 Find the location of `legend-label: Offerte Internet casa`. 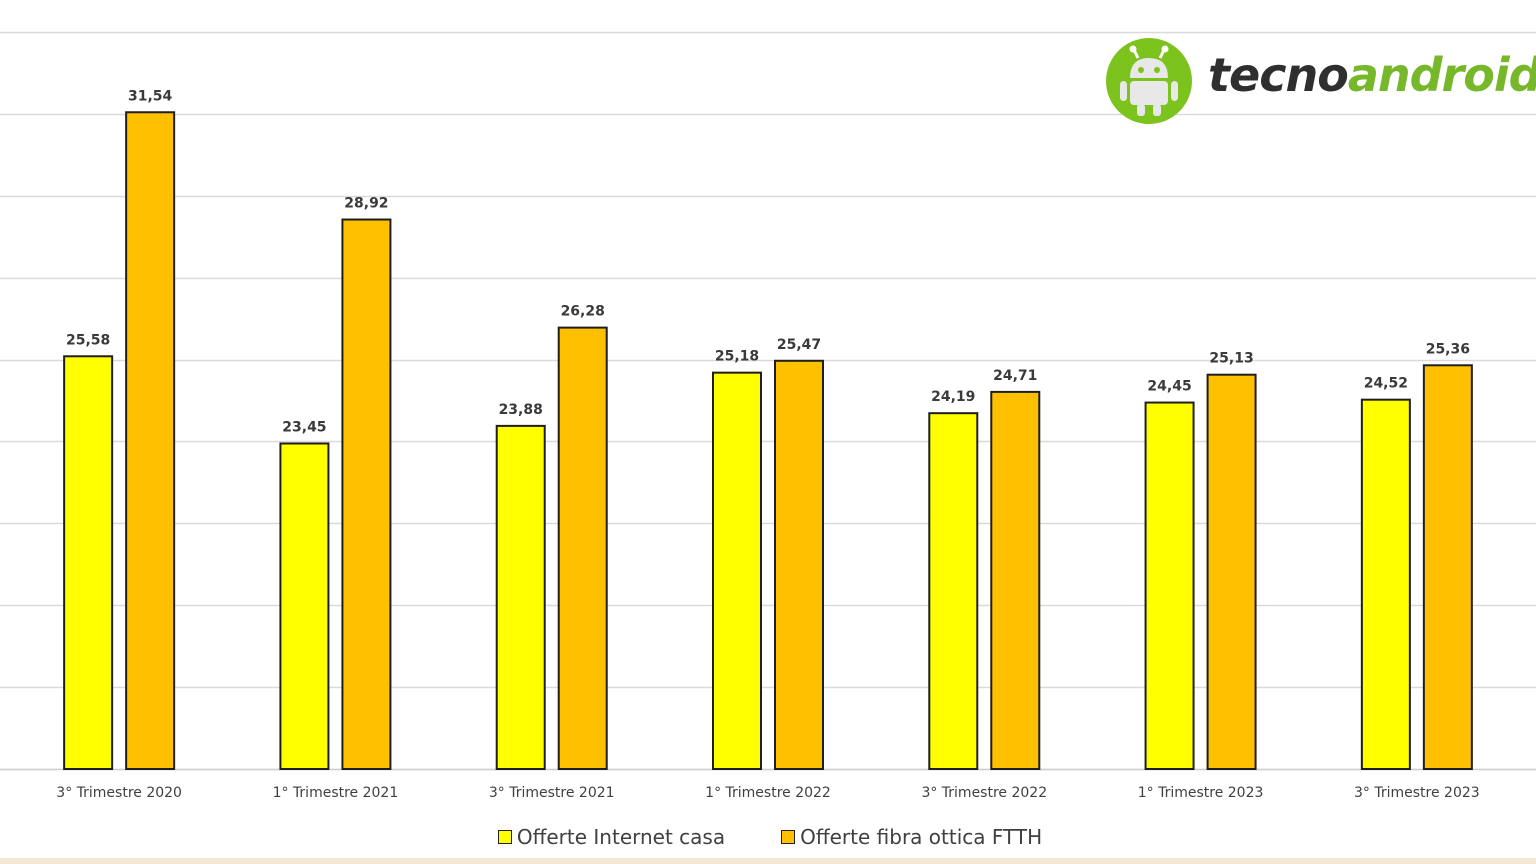

legend-label: Offerte Internet casa is located at coordinates (621, 837).